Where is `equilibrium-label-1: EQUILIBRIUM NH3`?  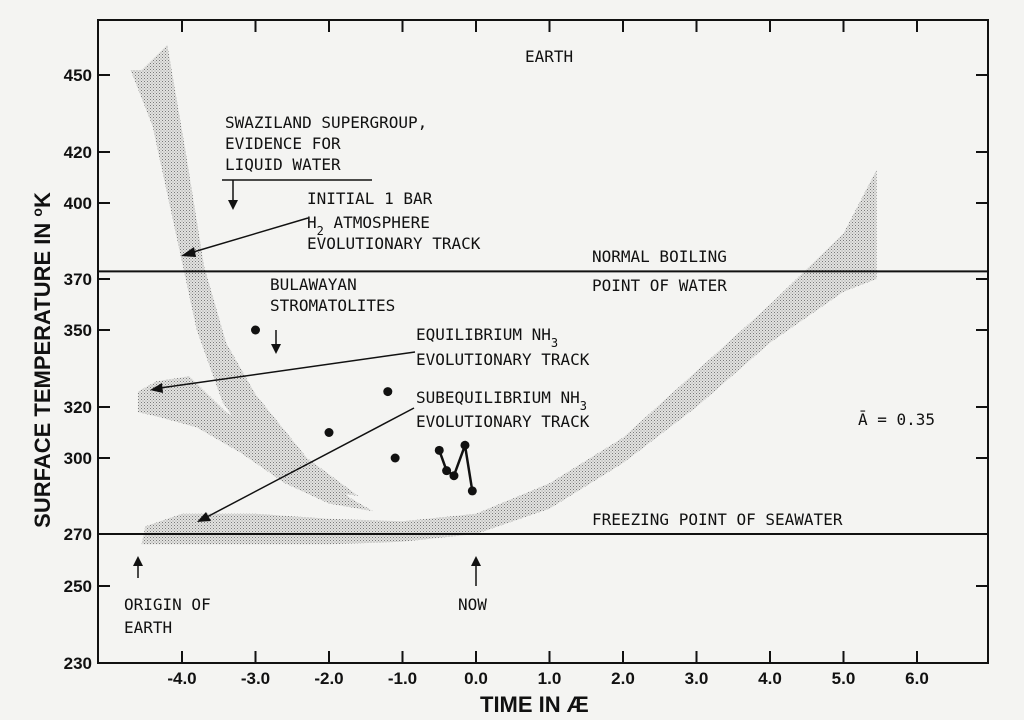 equilibrium-label-1: EQUILIBRIUM NH3 is located at coordinates (487, 337).